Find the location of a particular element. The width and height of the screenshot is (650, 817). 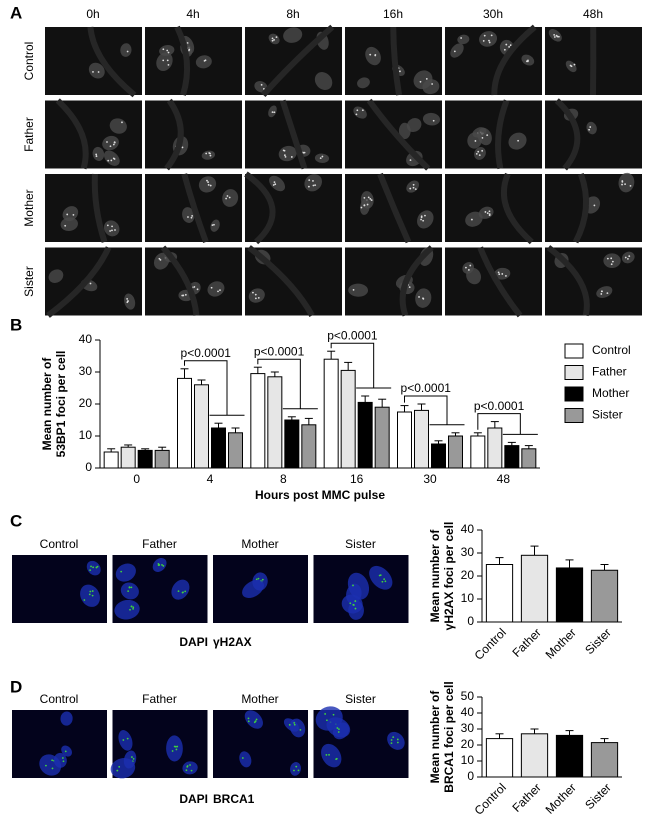

x-tick-label: 4 is located at coordinates (210, 479).